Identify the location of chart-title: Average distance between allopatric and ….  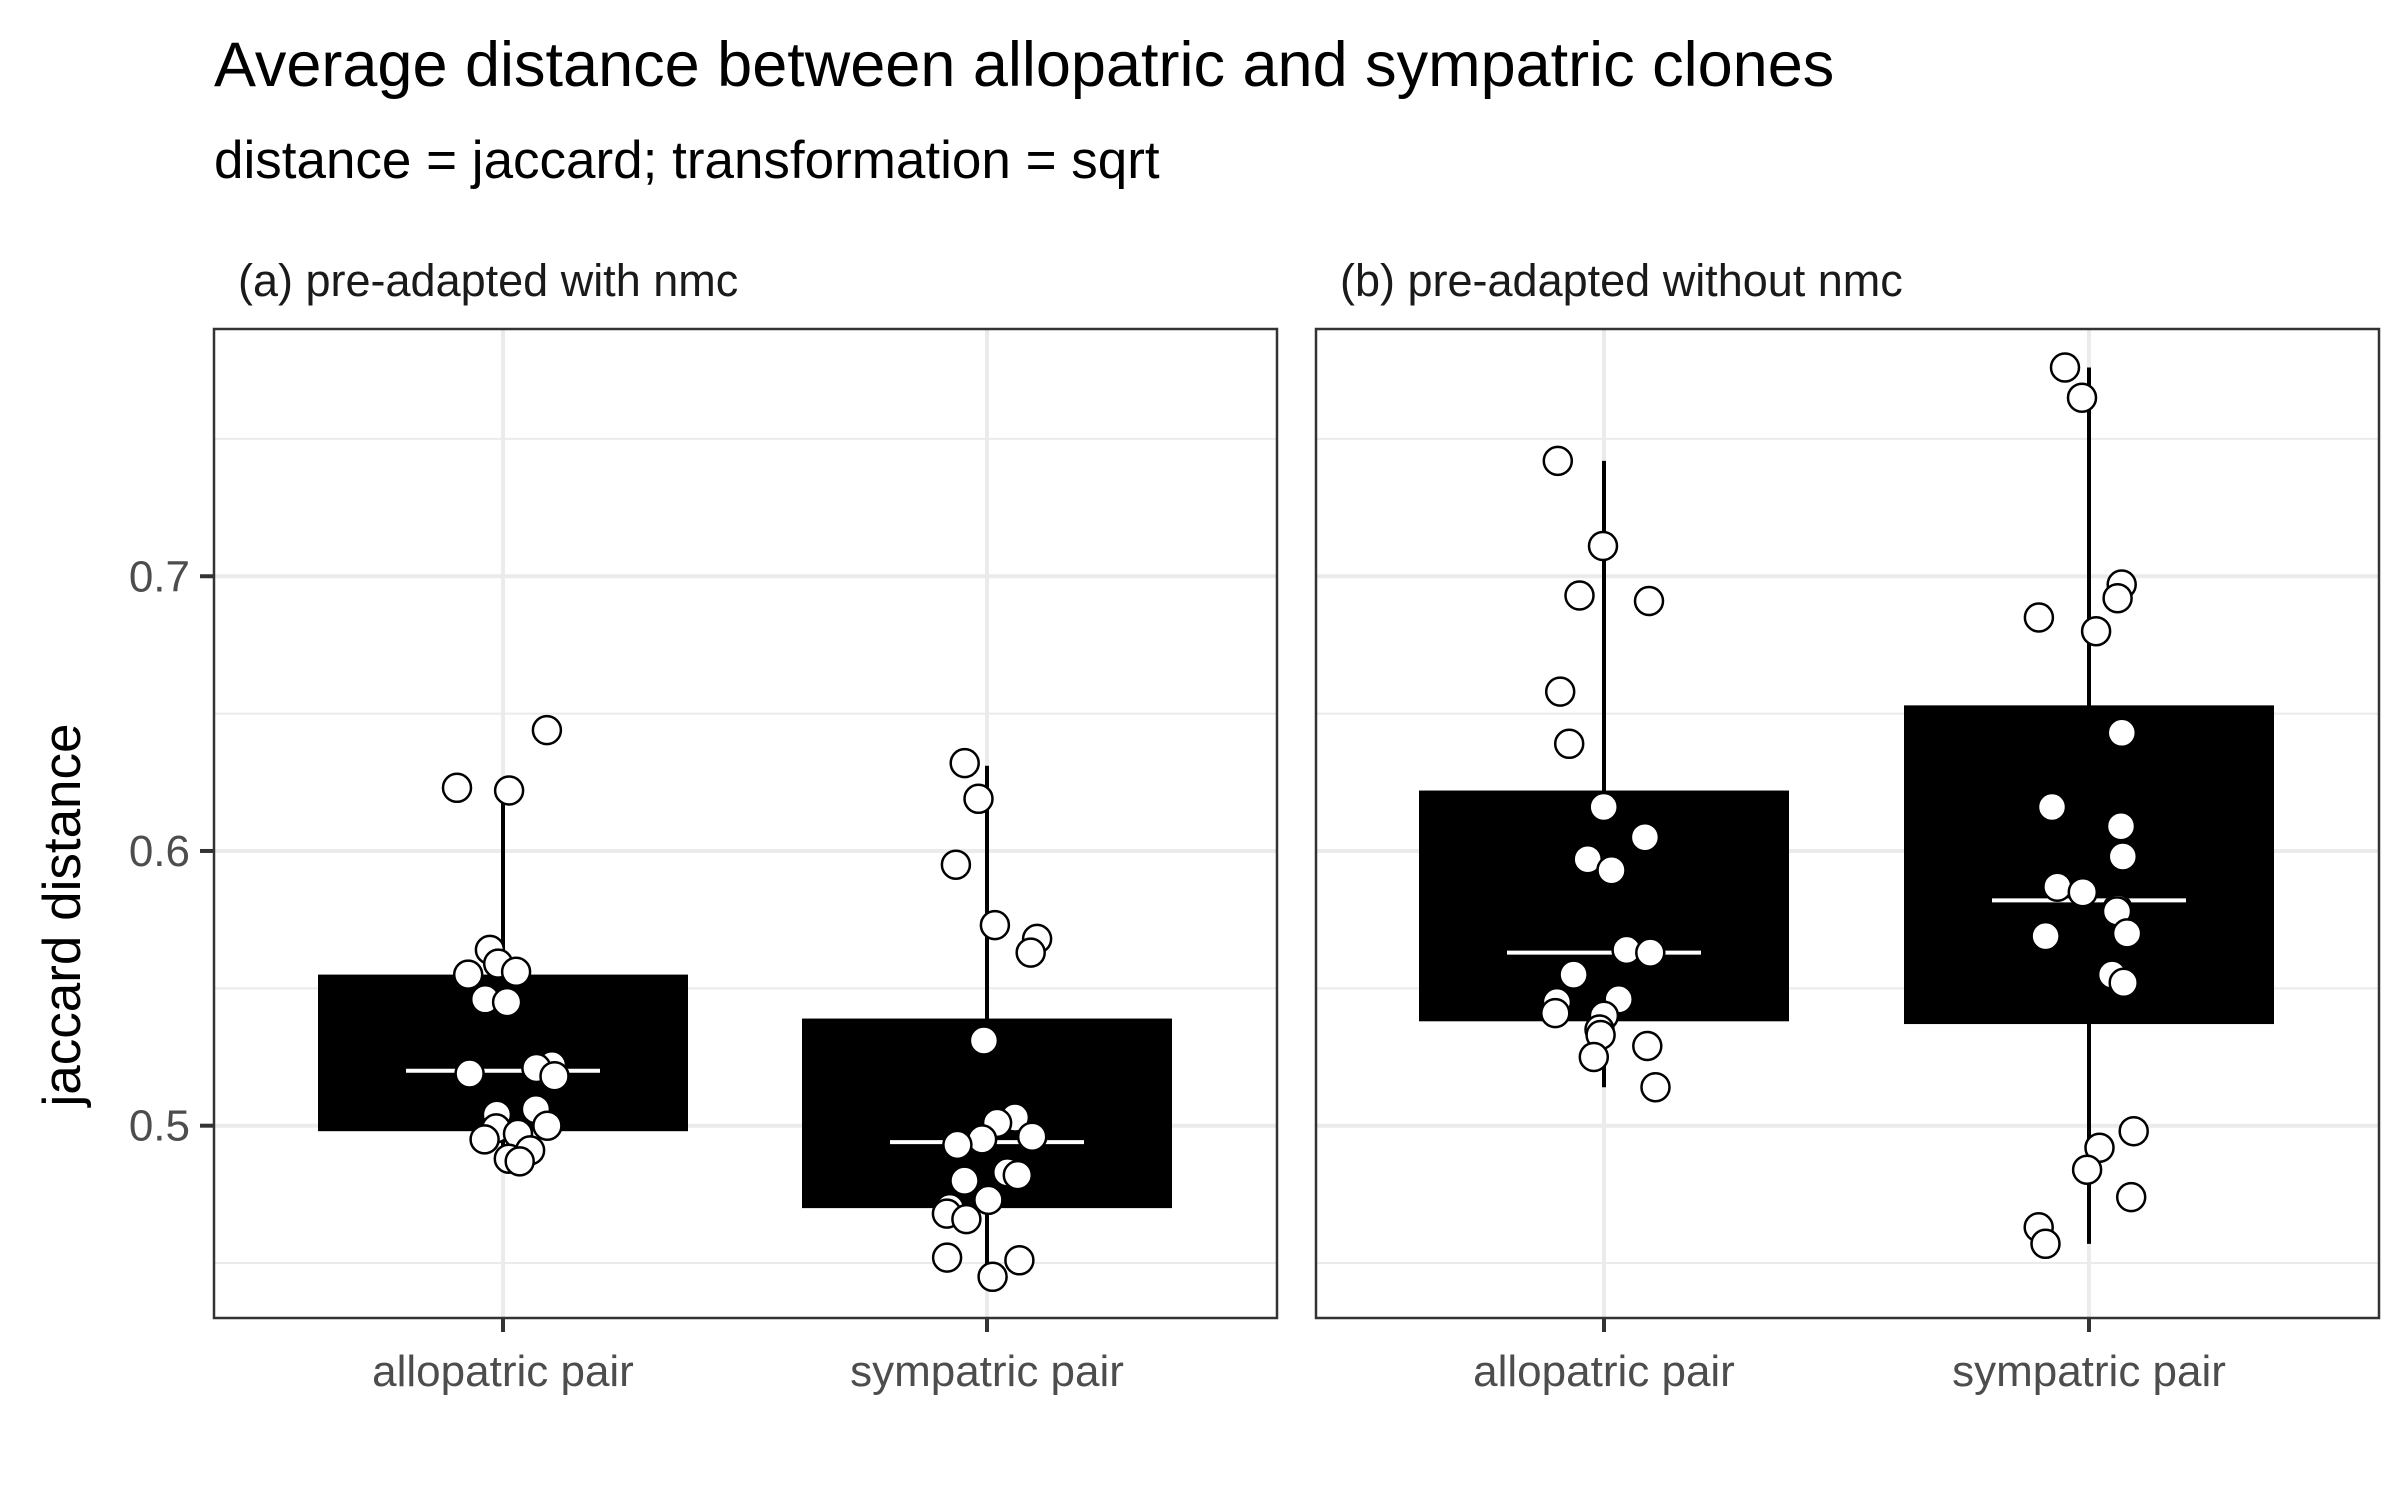
(1024, 65).